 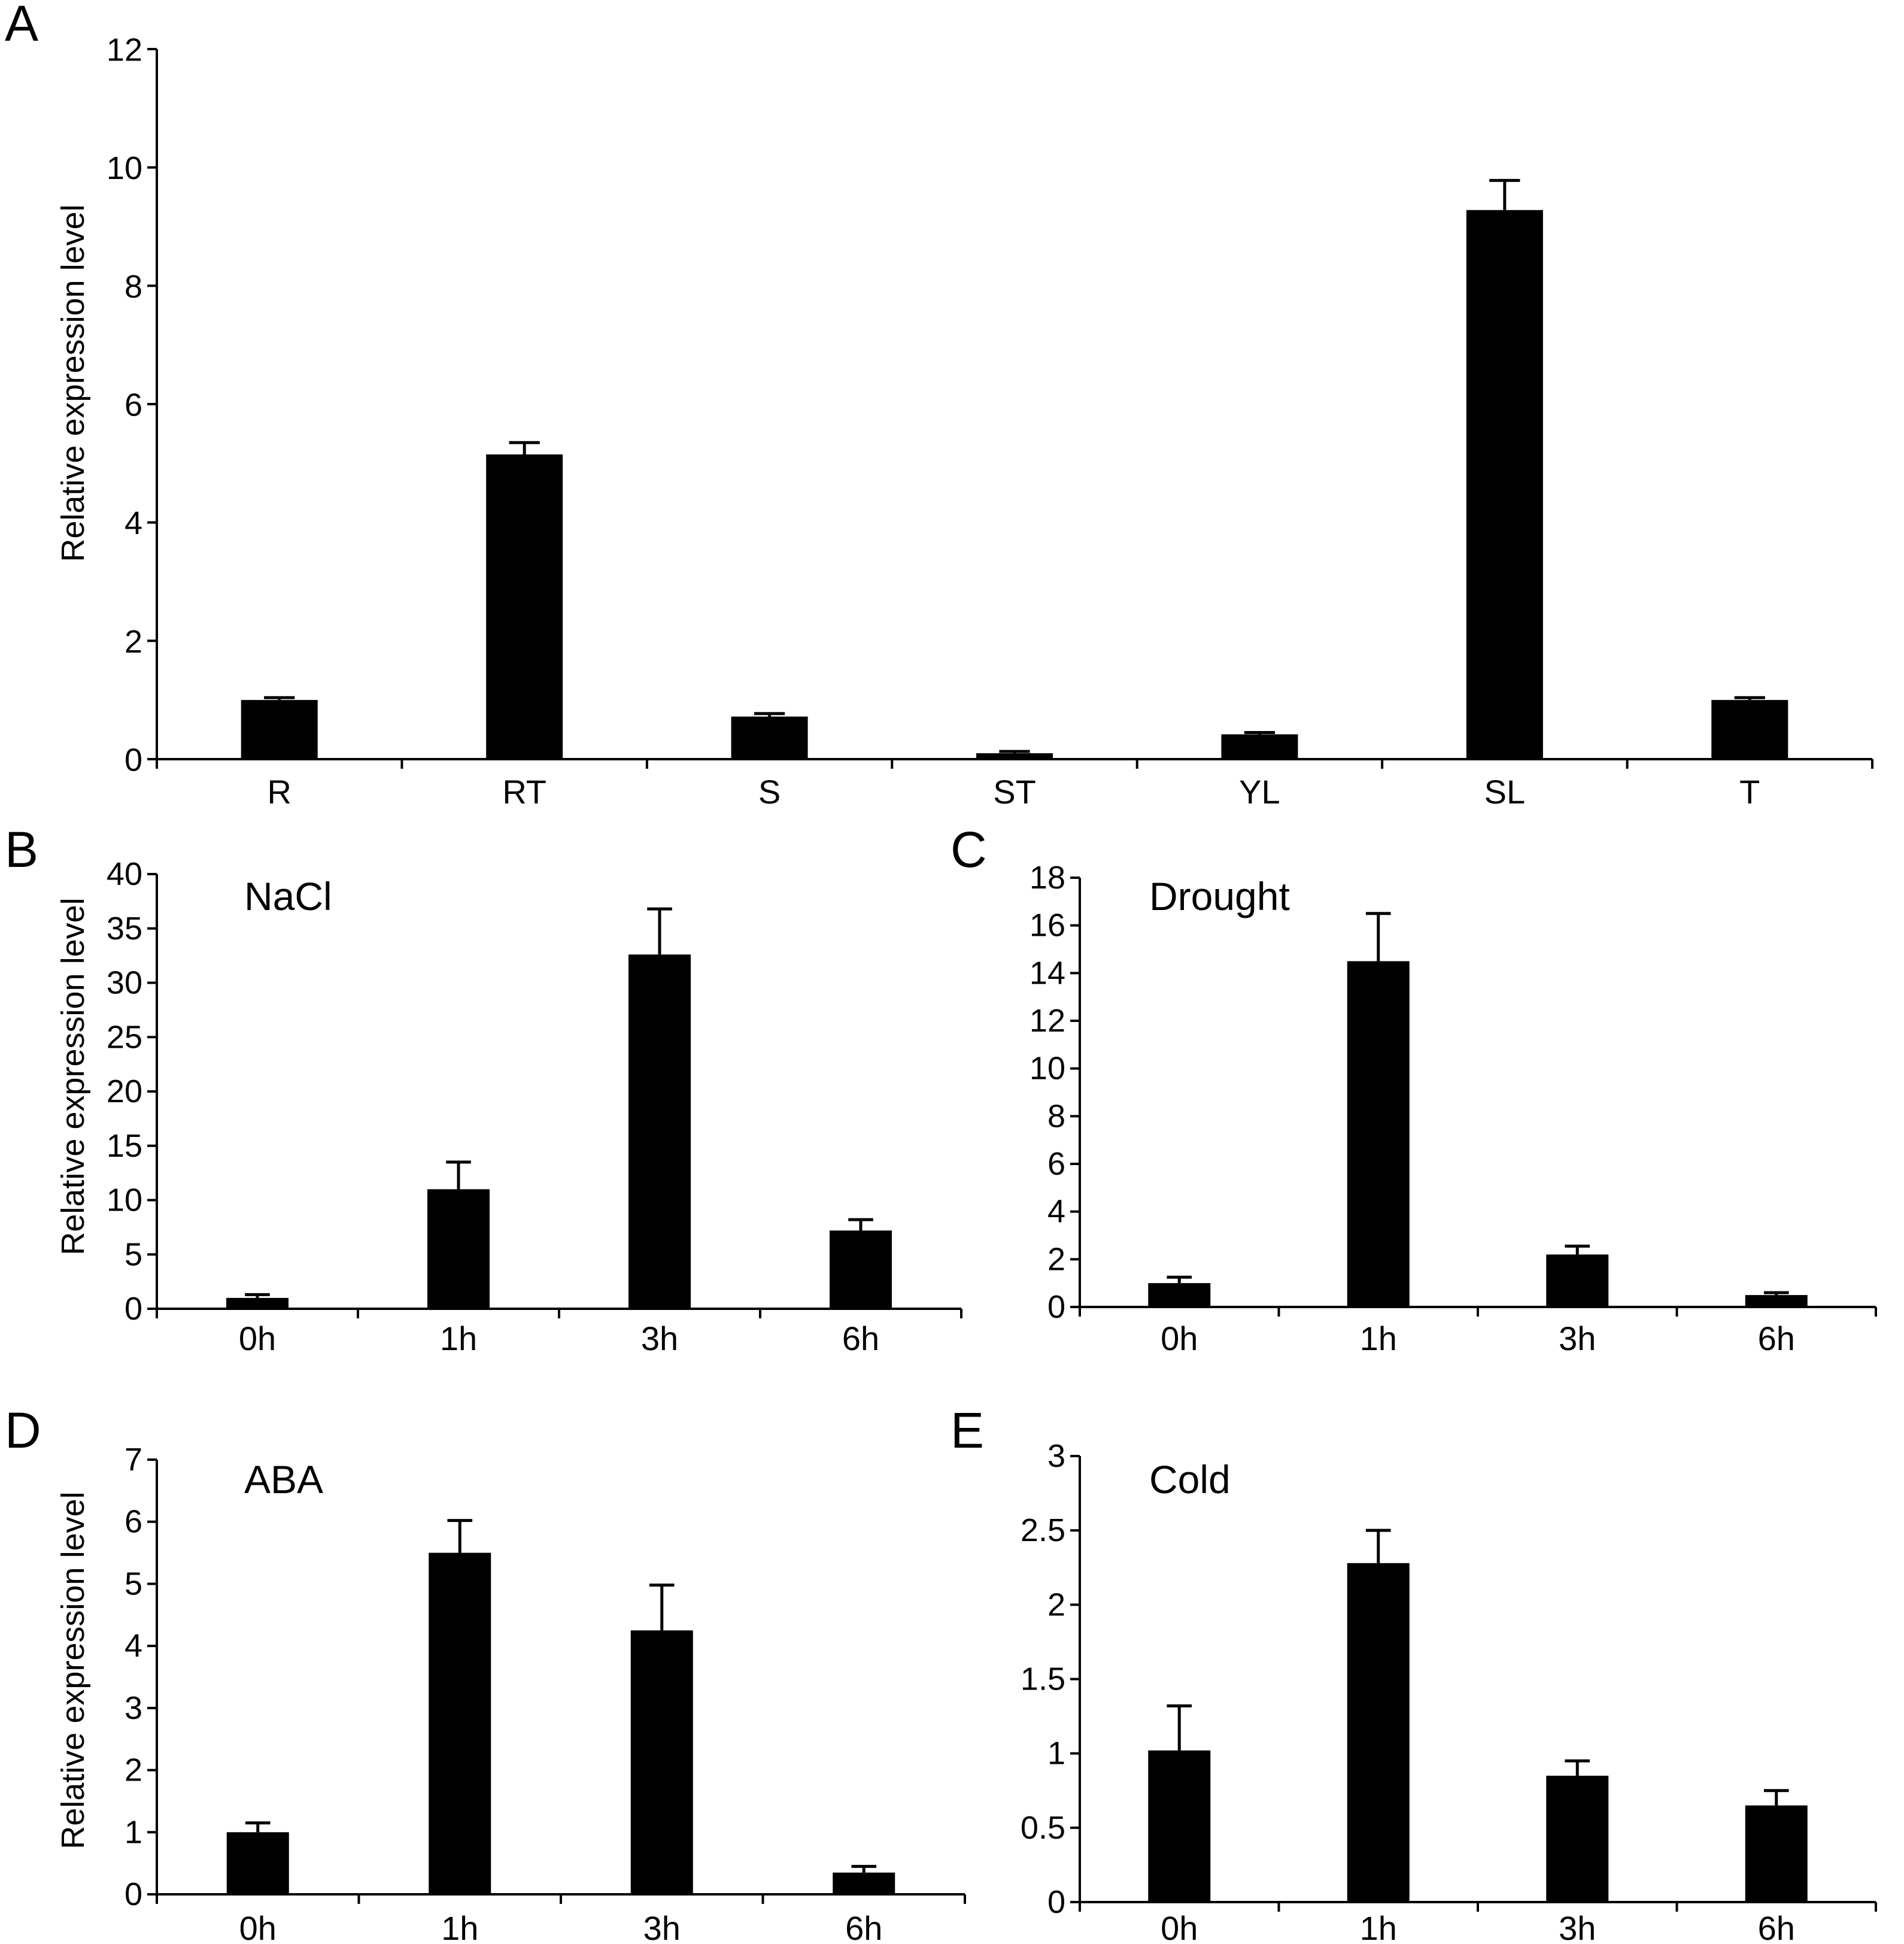 What do you see at coordinates (1750, 792) in the screenshot?
I see `panel-a-category-label: T` at bounding box center [1750, 792].